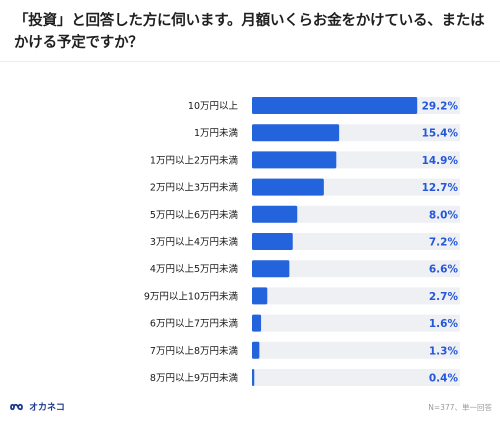  What do you see at coordinates (444, 215) in the screenshot?
I see `value-label: 8.0%` at bounding box center [444, 215].